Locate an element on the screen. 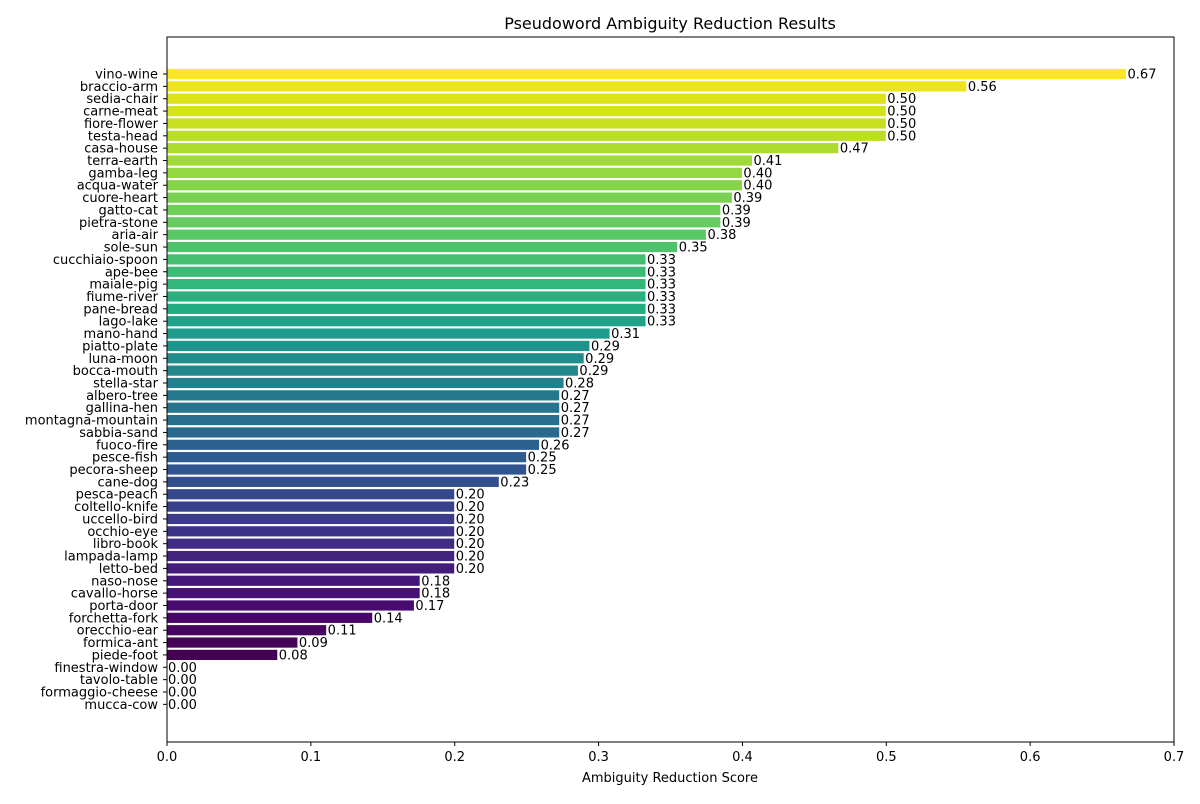  category-label: aria-air is located at coordinates (134, 235).